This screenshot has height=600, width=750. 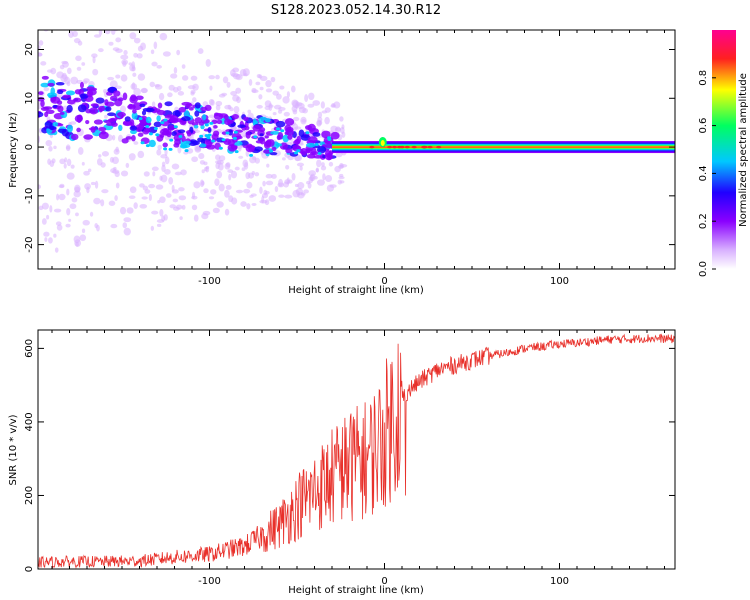 What do you see at coordinates (356, 10) in the screenshot?
I see `figure-title: S128.2023.052.14.30.R12` at bounding box center [356, 10].